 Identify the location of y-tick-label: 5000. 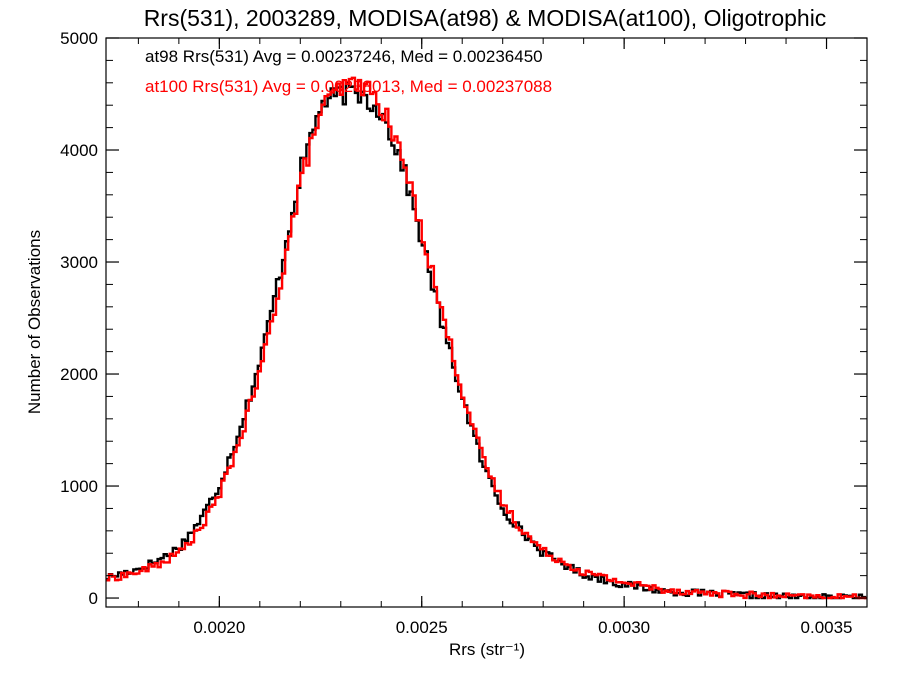
(79, 38).